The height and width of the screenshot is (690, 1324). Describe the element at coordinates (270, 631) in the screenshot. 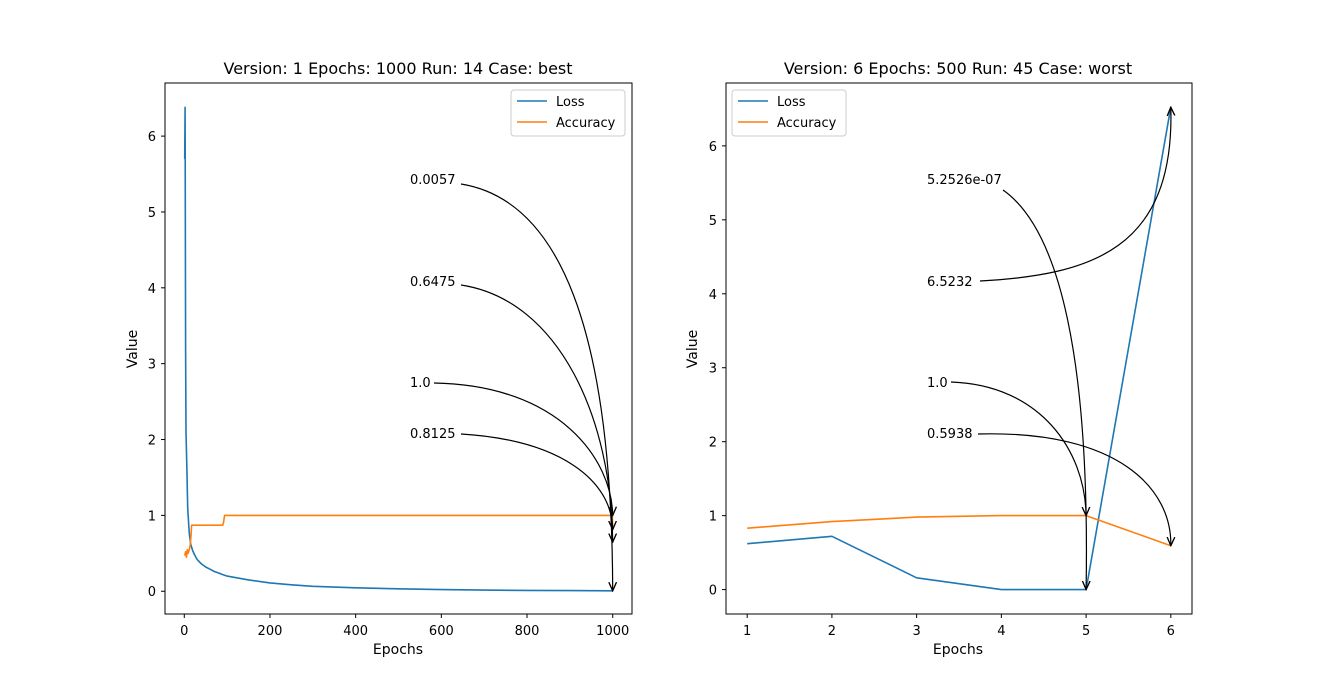

I see `x-tick-label: 200` at that location.